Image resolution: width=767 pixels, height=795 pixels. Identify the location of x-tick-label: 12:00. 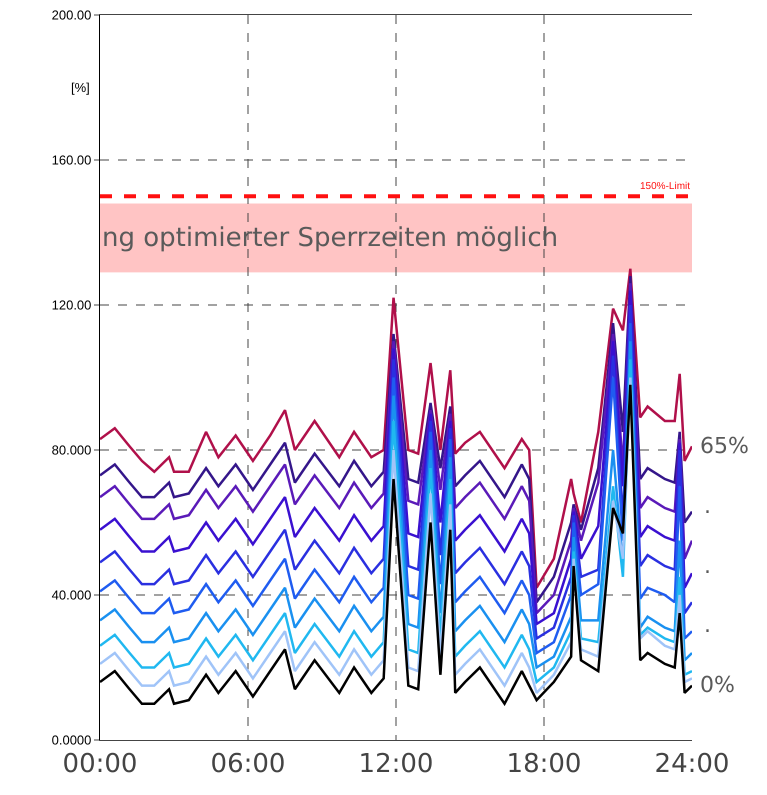
(396, 764).